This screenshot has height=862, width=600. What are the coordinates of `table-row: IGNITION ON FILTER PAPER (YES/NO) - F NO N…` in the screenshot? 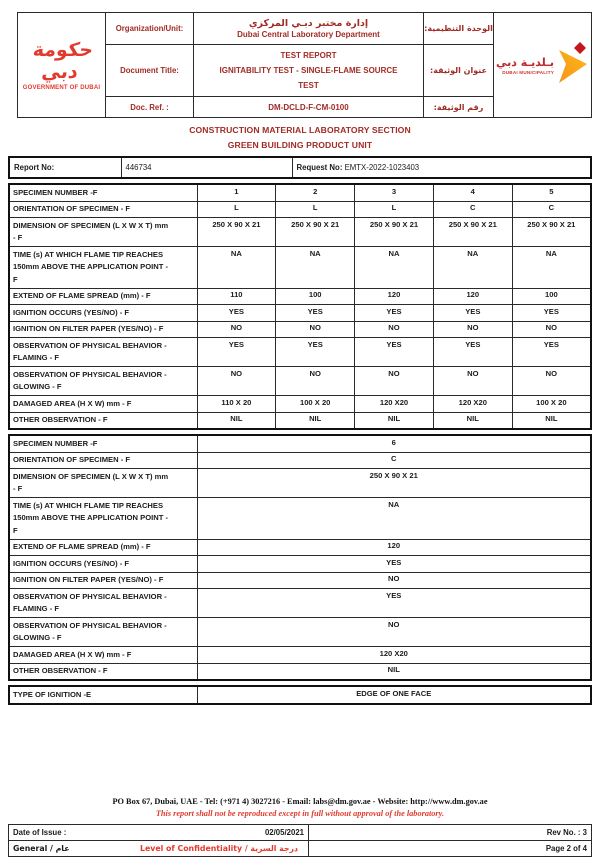 It's located at (300, 329).